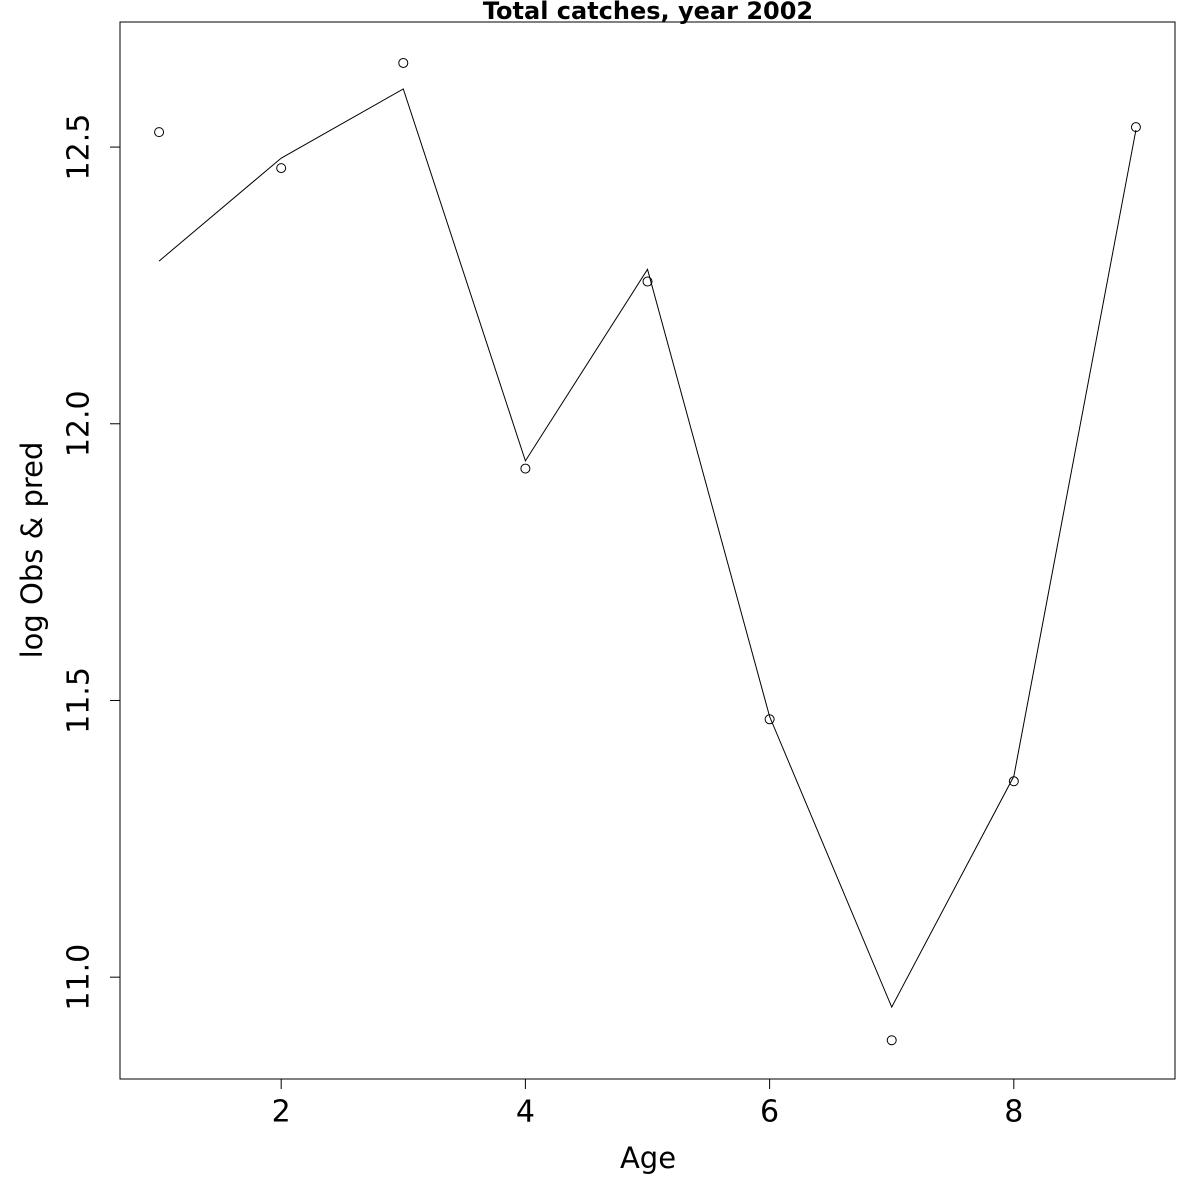 The width and height of the screenshot is (1200, 1200). Describe the element at coordinates (79, 423) in the screenshot. I see `y-tick-label: 12.0` at that location.